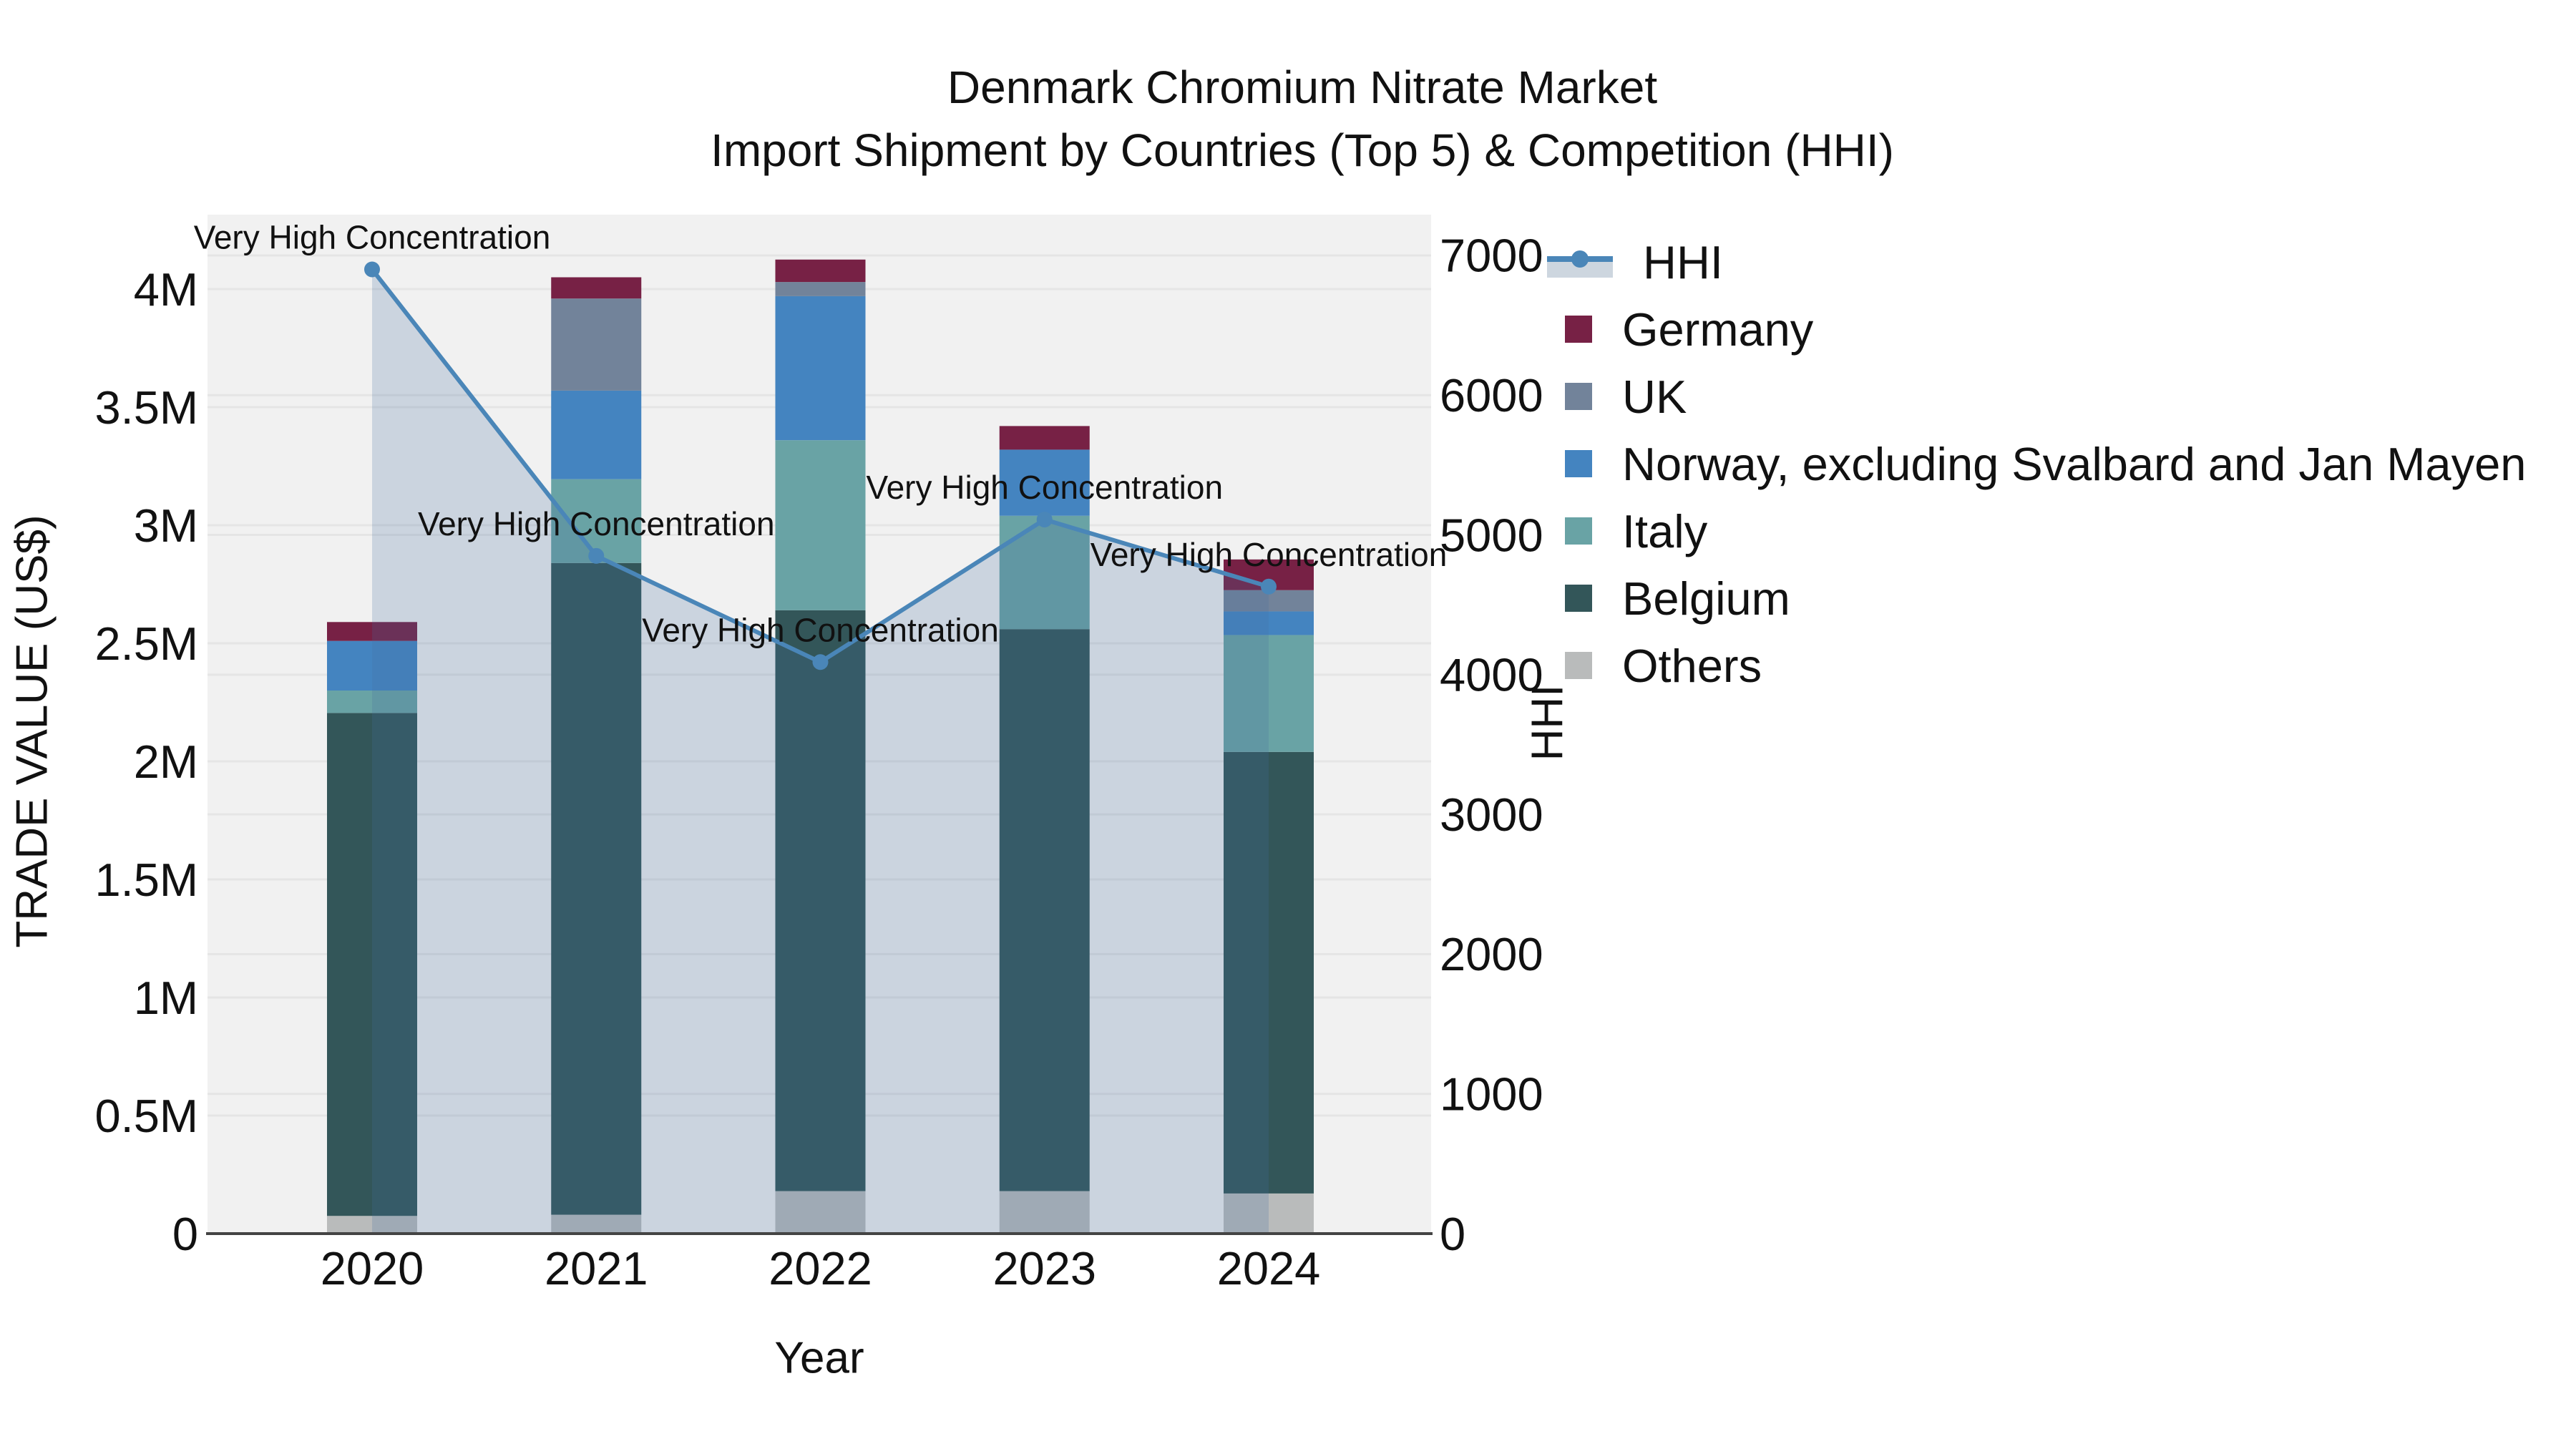  What do you see at coordinates (372, 702) in the screenshot?
I see `bar-segment-italy-2020` at bounding box center [372, 702].